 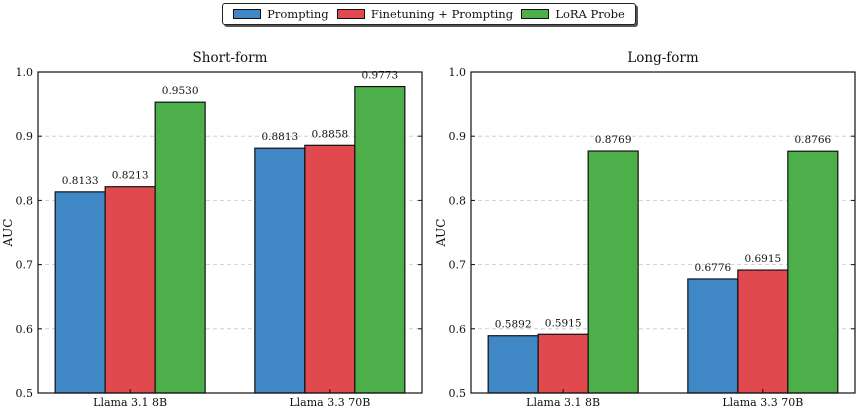 What do you see at coordinates (180, 91) in the screenshot?
I see `bar-value-label: 0.9530` at bounding box center [180, 91].